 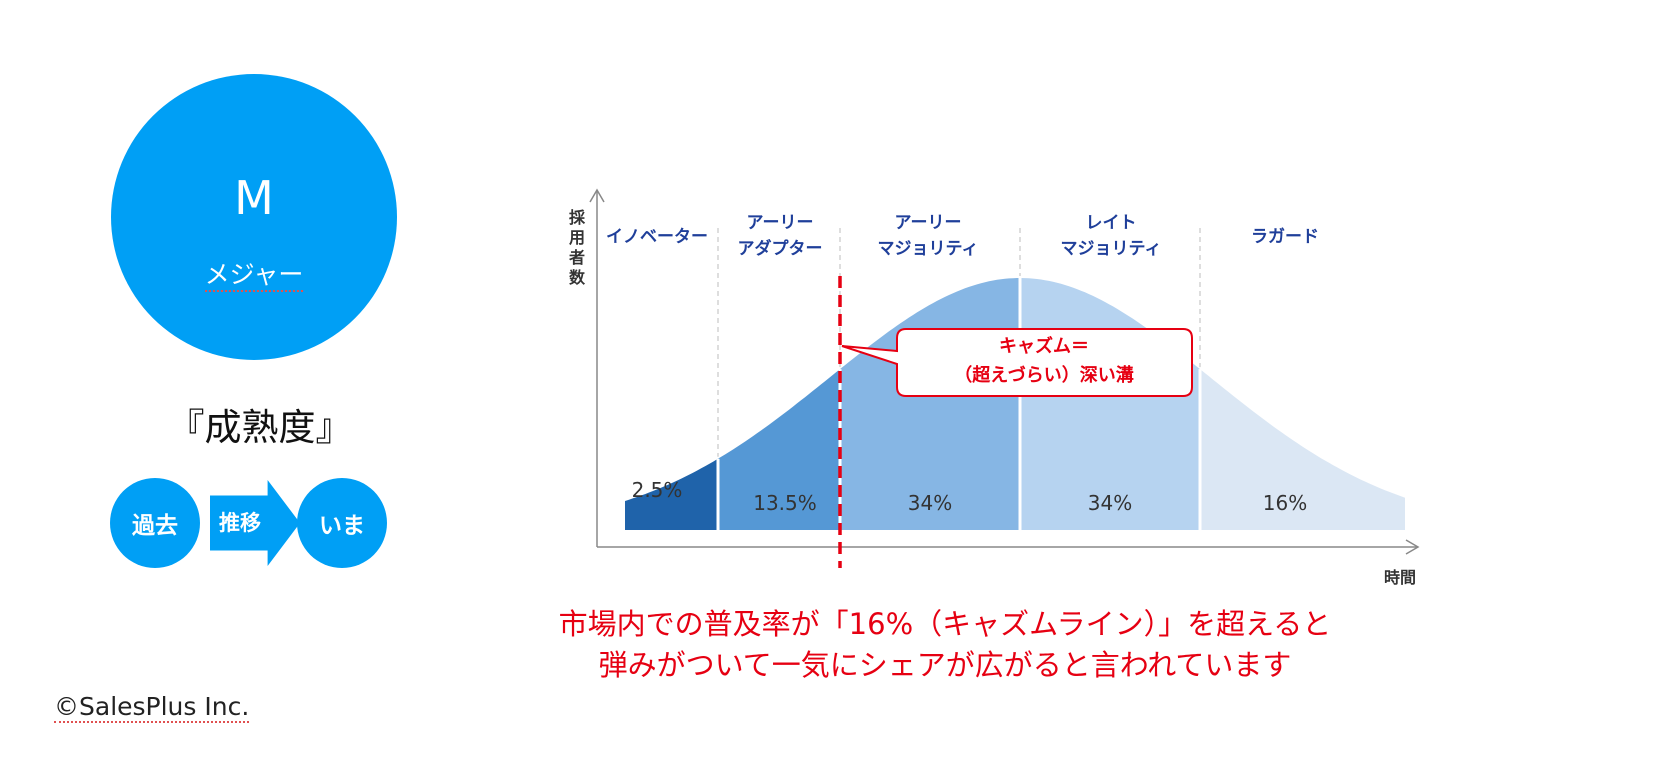 I want to click on x-axis-arrow-icon, so click(x=1412, y=547).